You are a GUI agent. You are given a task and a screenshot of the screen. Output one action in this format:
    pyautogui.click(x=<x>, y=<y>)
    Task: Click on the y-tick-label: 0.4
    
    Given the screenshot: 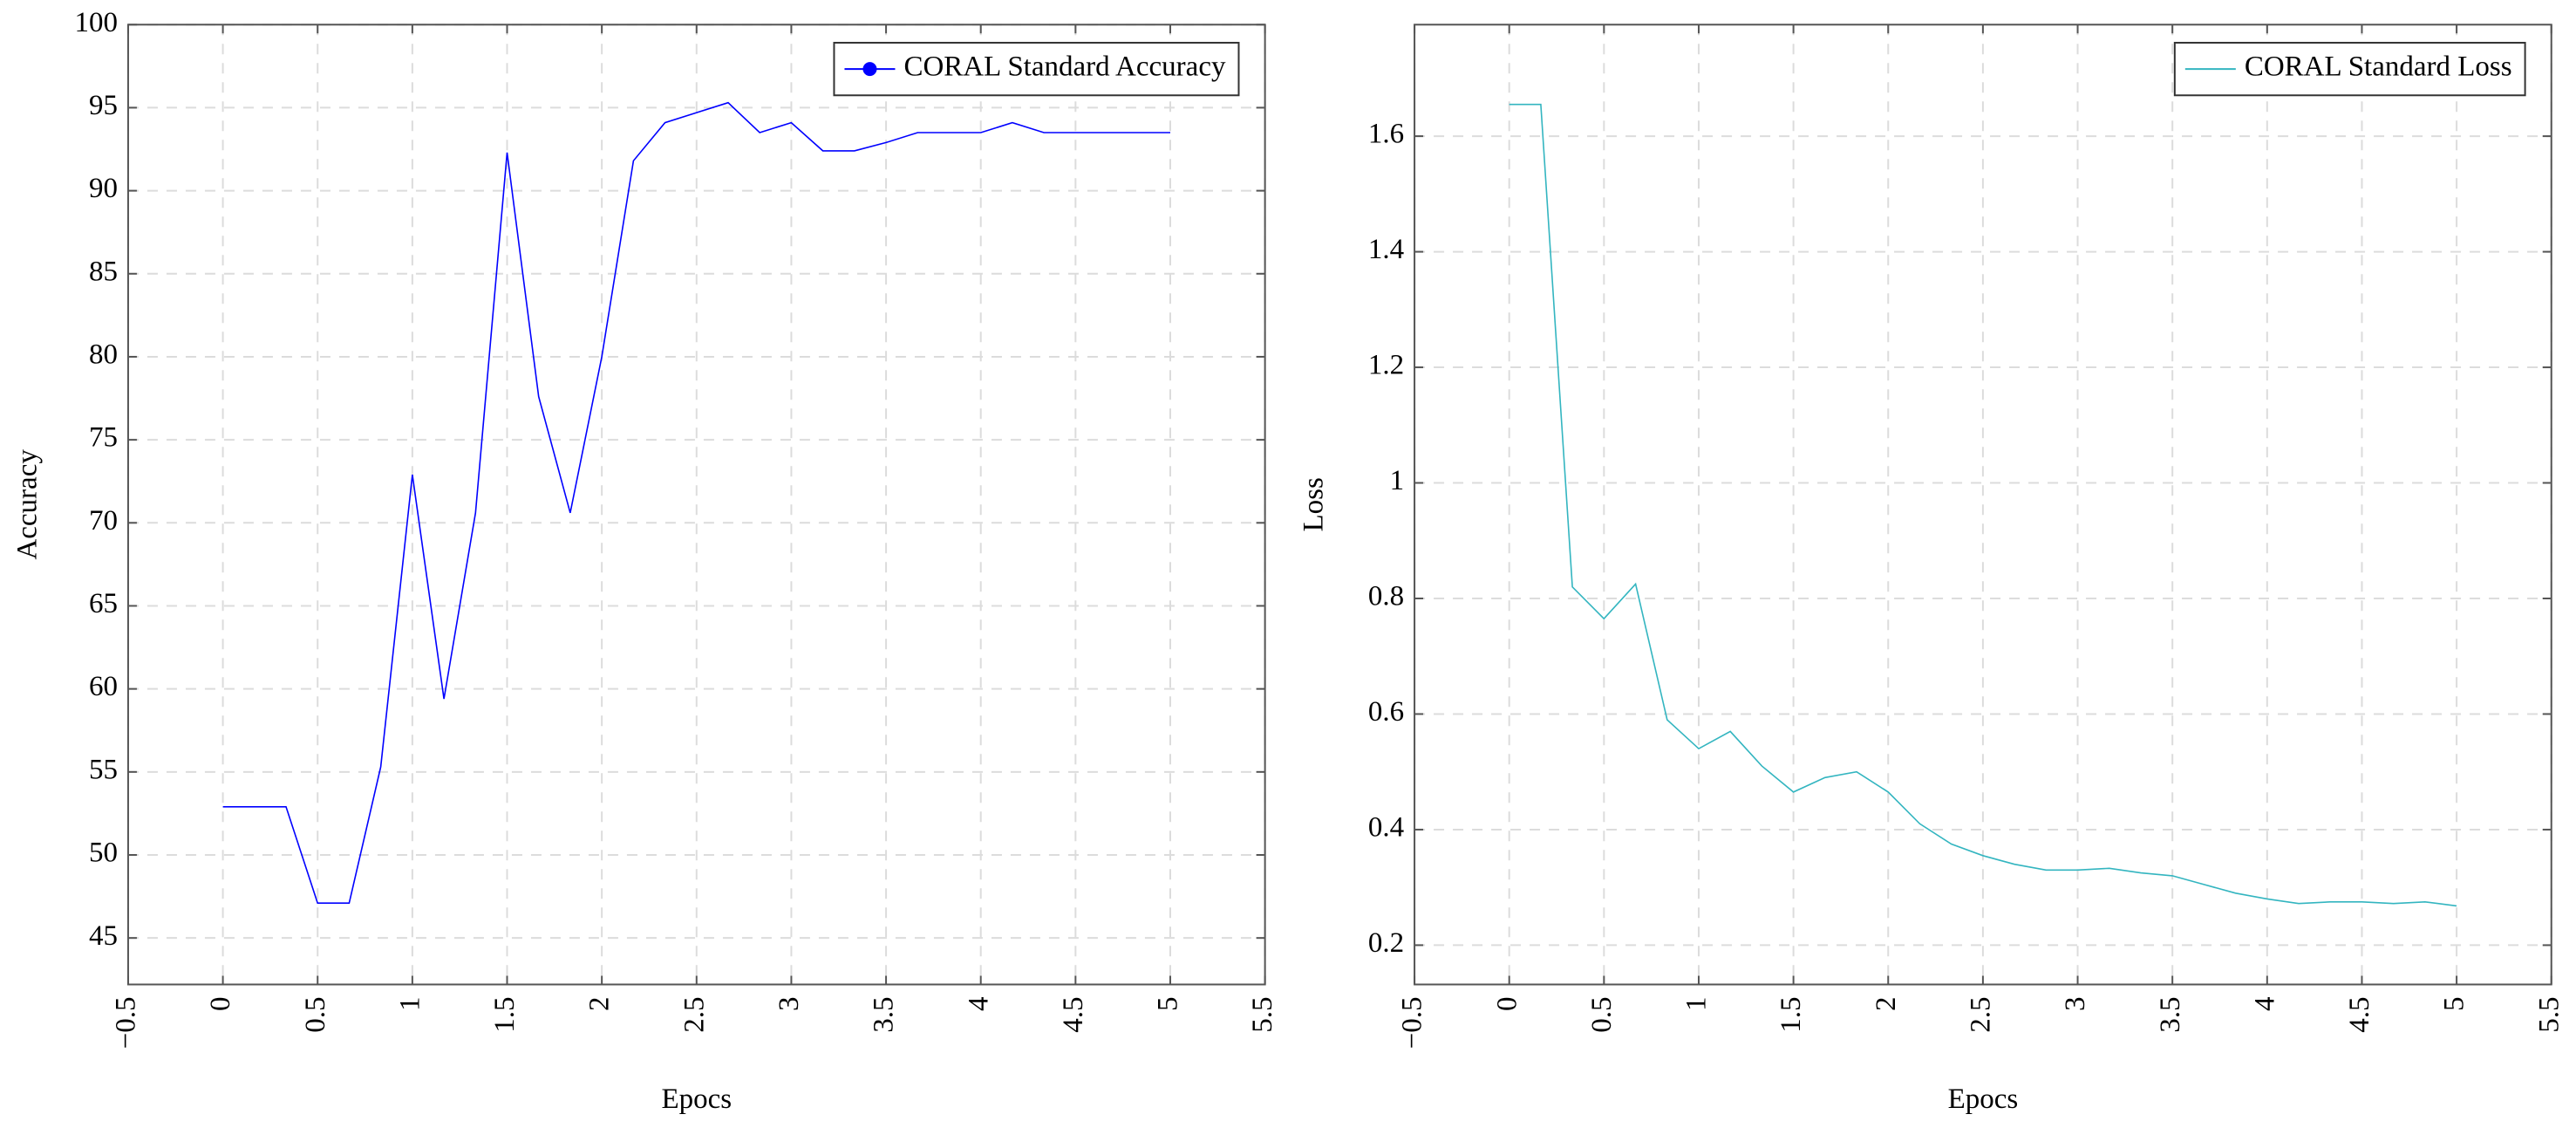 What is the action you would take?
    pyautogui.click(x=1386, y=828)
    